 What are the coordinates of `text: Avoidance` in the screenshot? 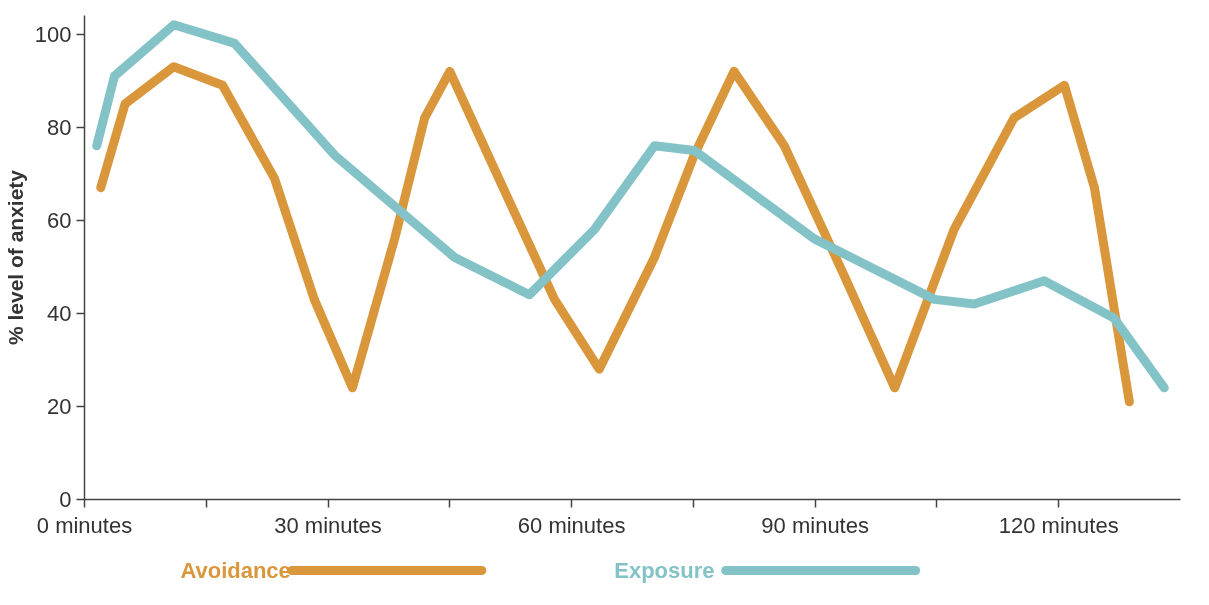 It's located at (235, 570).